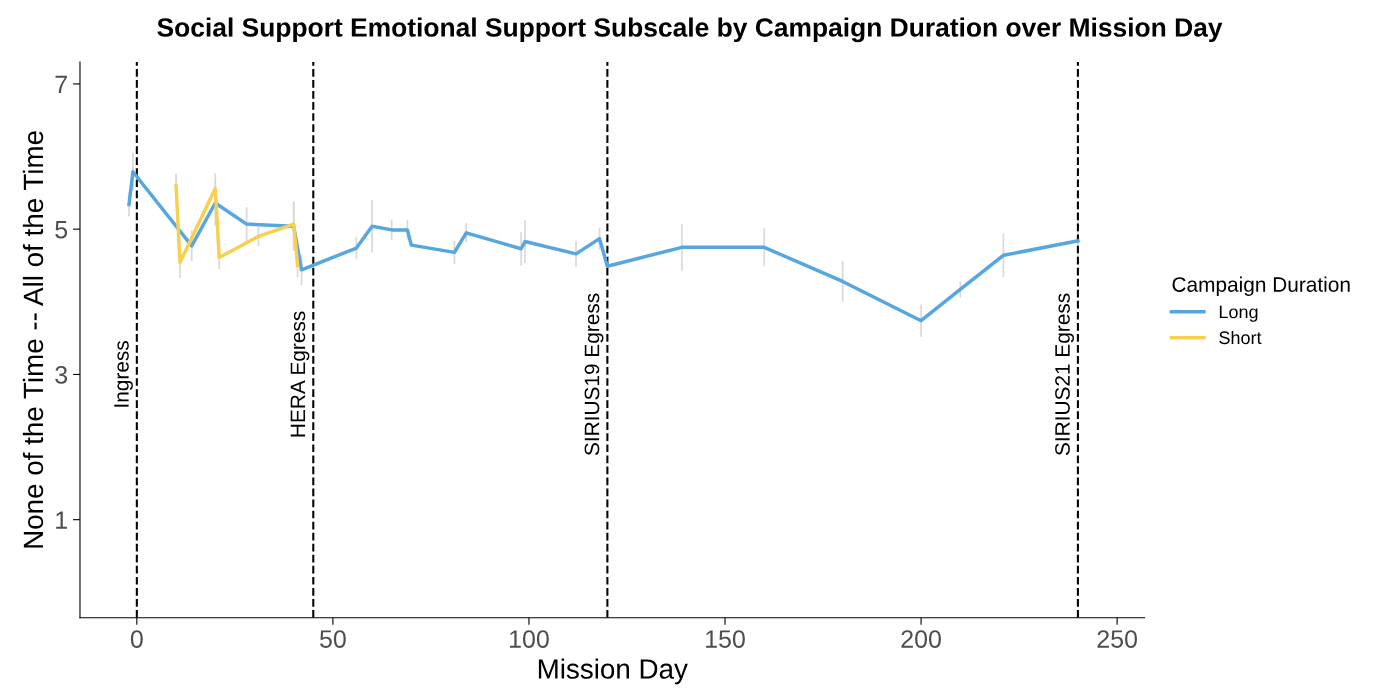 This screenshot has height=698, width=1379. Describe the element at coordinates (61, 520) in the screenshot. I see `y-tick-label: 1` at that location.